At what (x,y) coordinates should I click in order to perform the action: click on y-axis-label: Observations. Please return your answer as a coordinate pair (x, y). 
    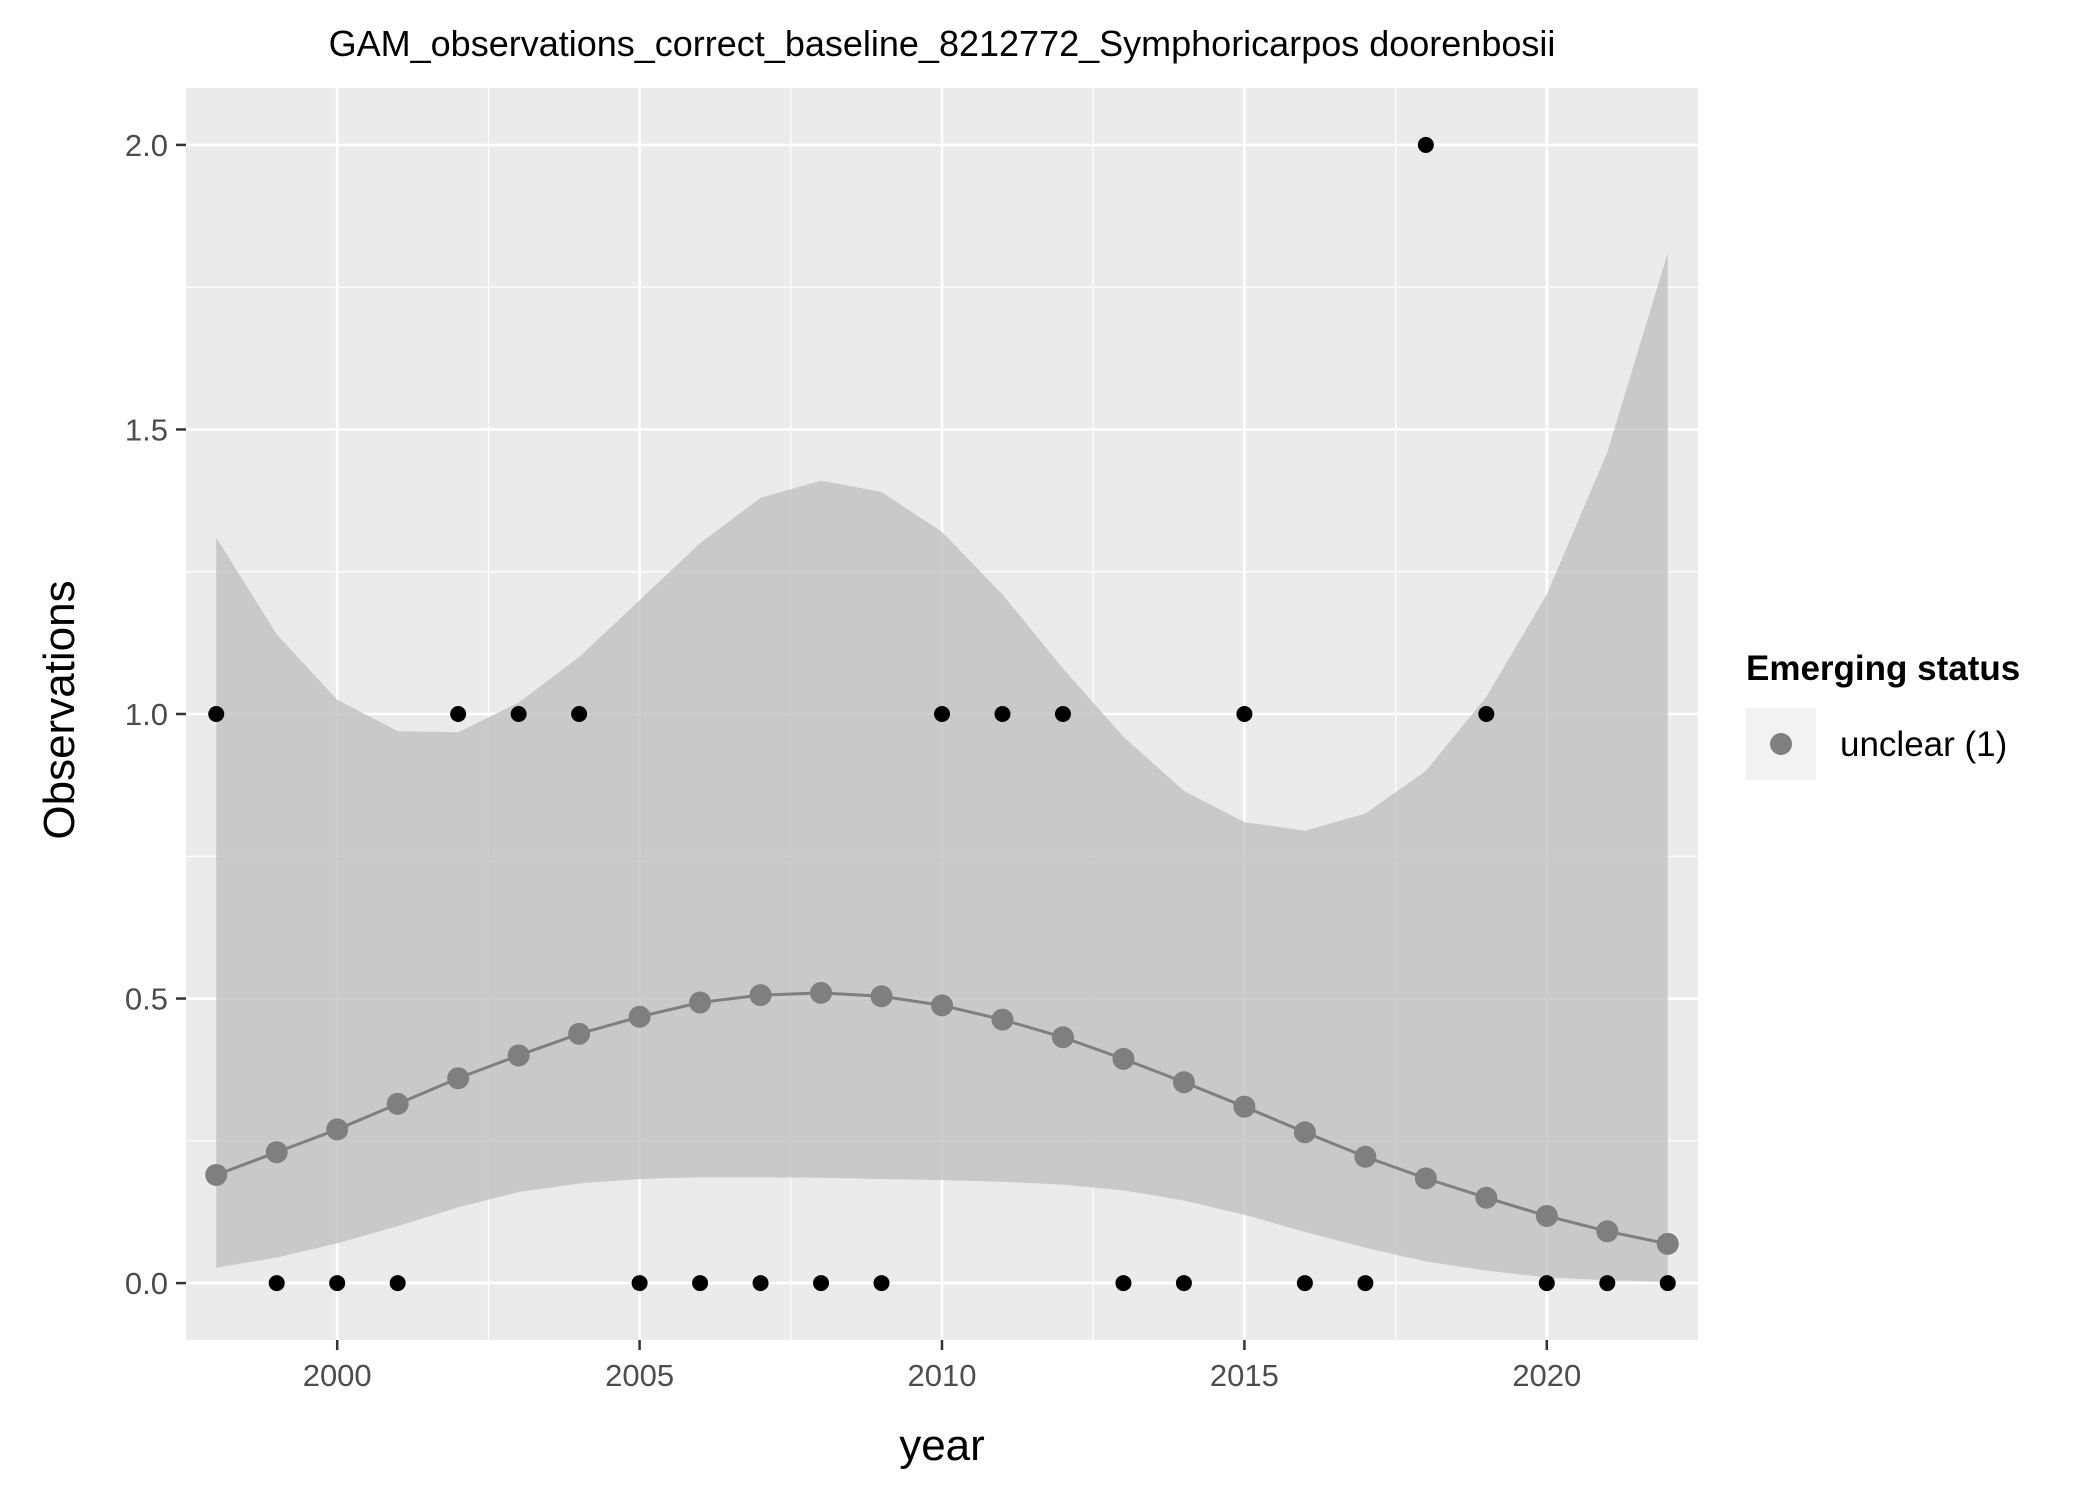
    Looking at the image, I should click on (59, 709).